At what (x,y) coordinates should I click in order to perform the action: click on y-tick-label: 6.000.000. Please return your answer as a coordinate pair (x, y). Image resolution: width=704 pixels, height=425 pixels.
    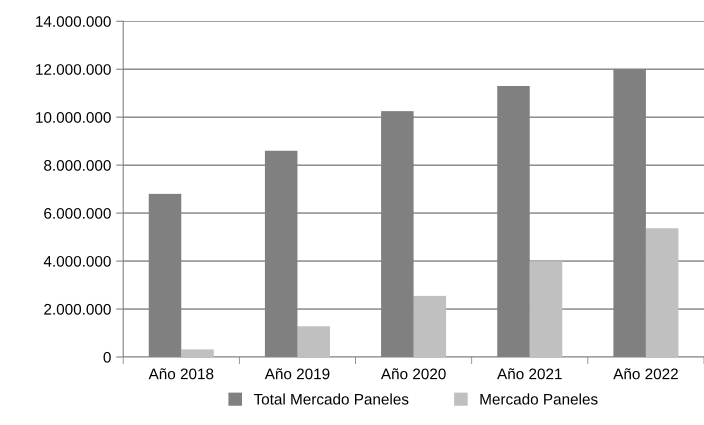
    Looking at the image, I should click on (77, 213).